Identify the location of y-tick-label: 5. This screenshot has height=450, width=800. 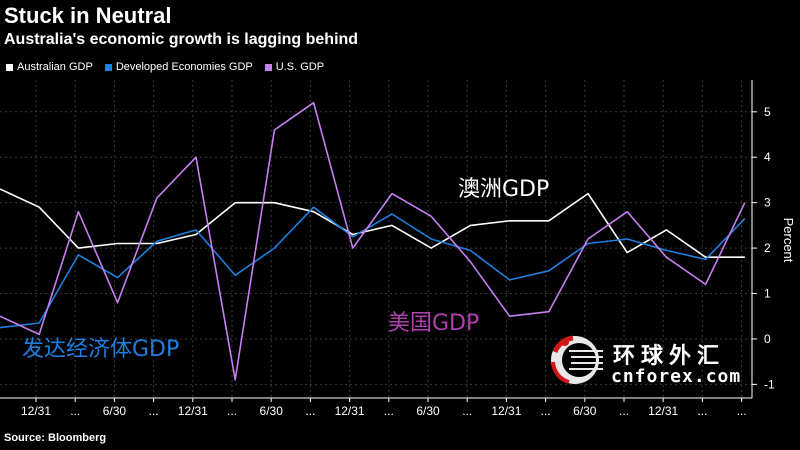
(767, 112).